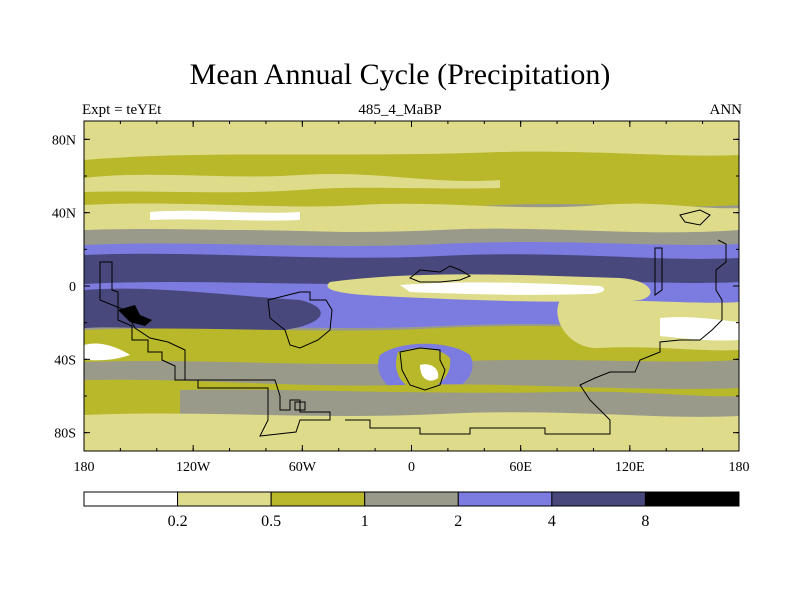 The width and height of the screenshot is (800, 600). I want to click on colorbar-label: 1, so click(365, 521).